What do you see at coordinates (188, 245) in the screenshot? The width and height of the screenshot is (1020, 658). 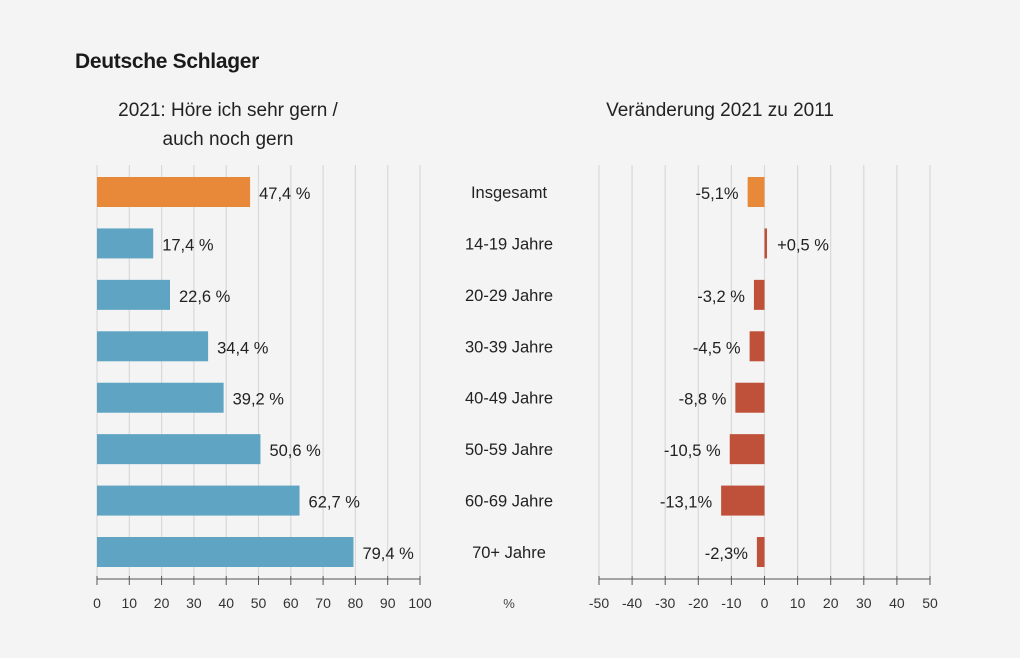 I see `left-data-label: 17,4 %` at bounding box center [188, 245].